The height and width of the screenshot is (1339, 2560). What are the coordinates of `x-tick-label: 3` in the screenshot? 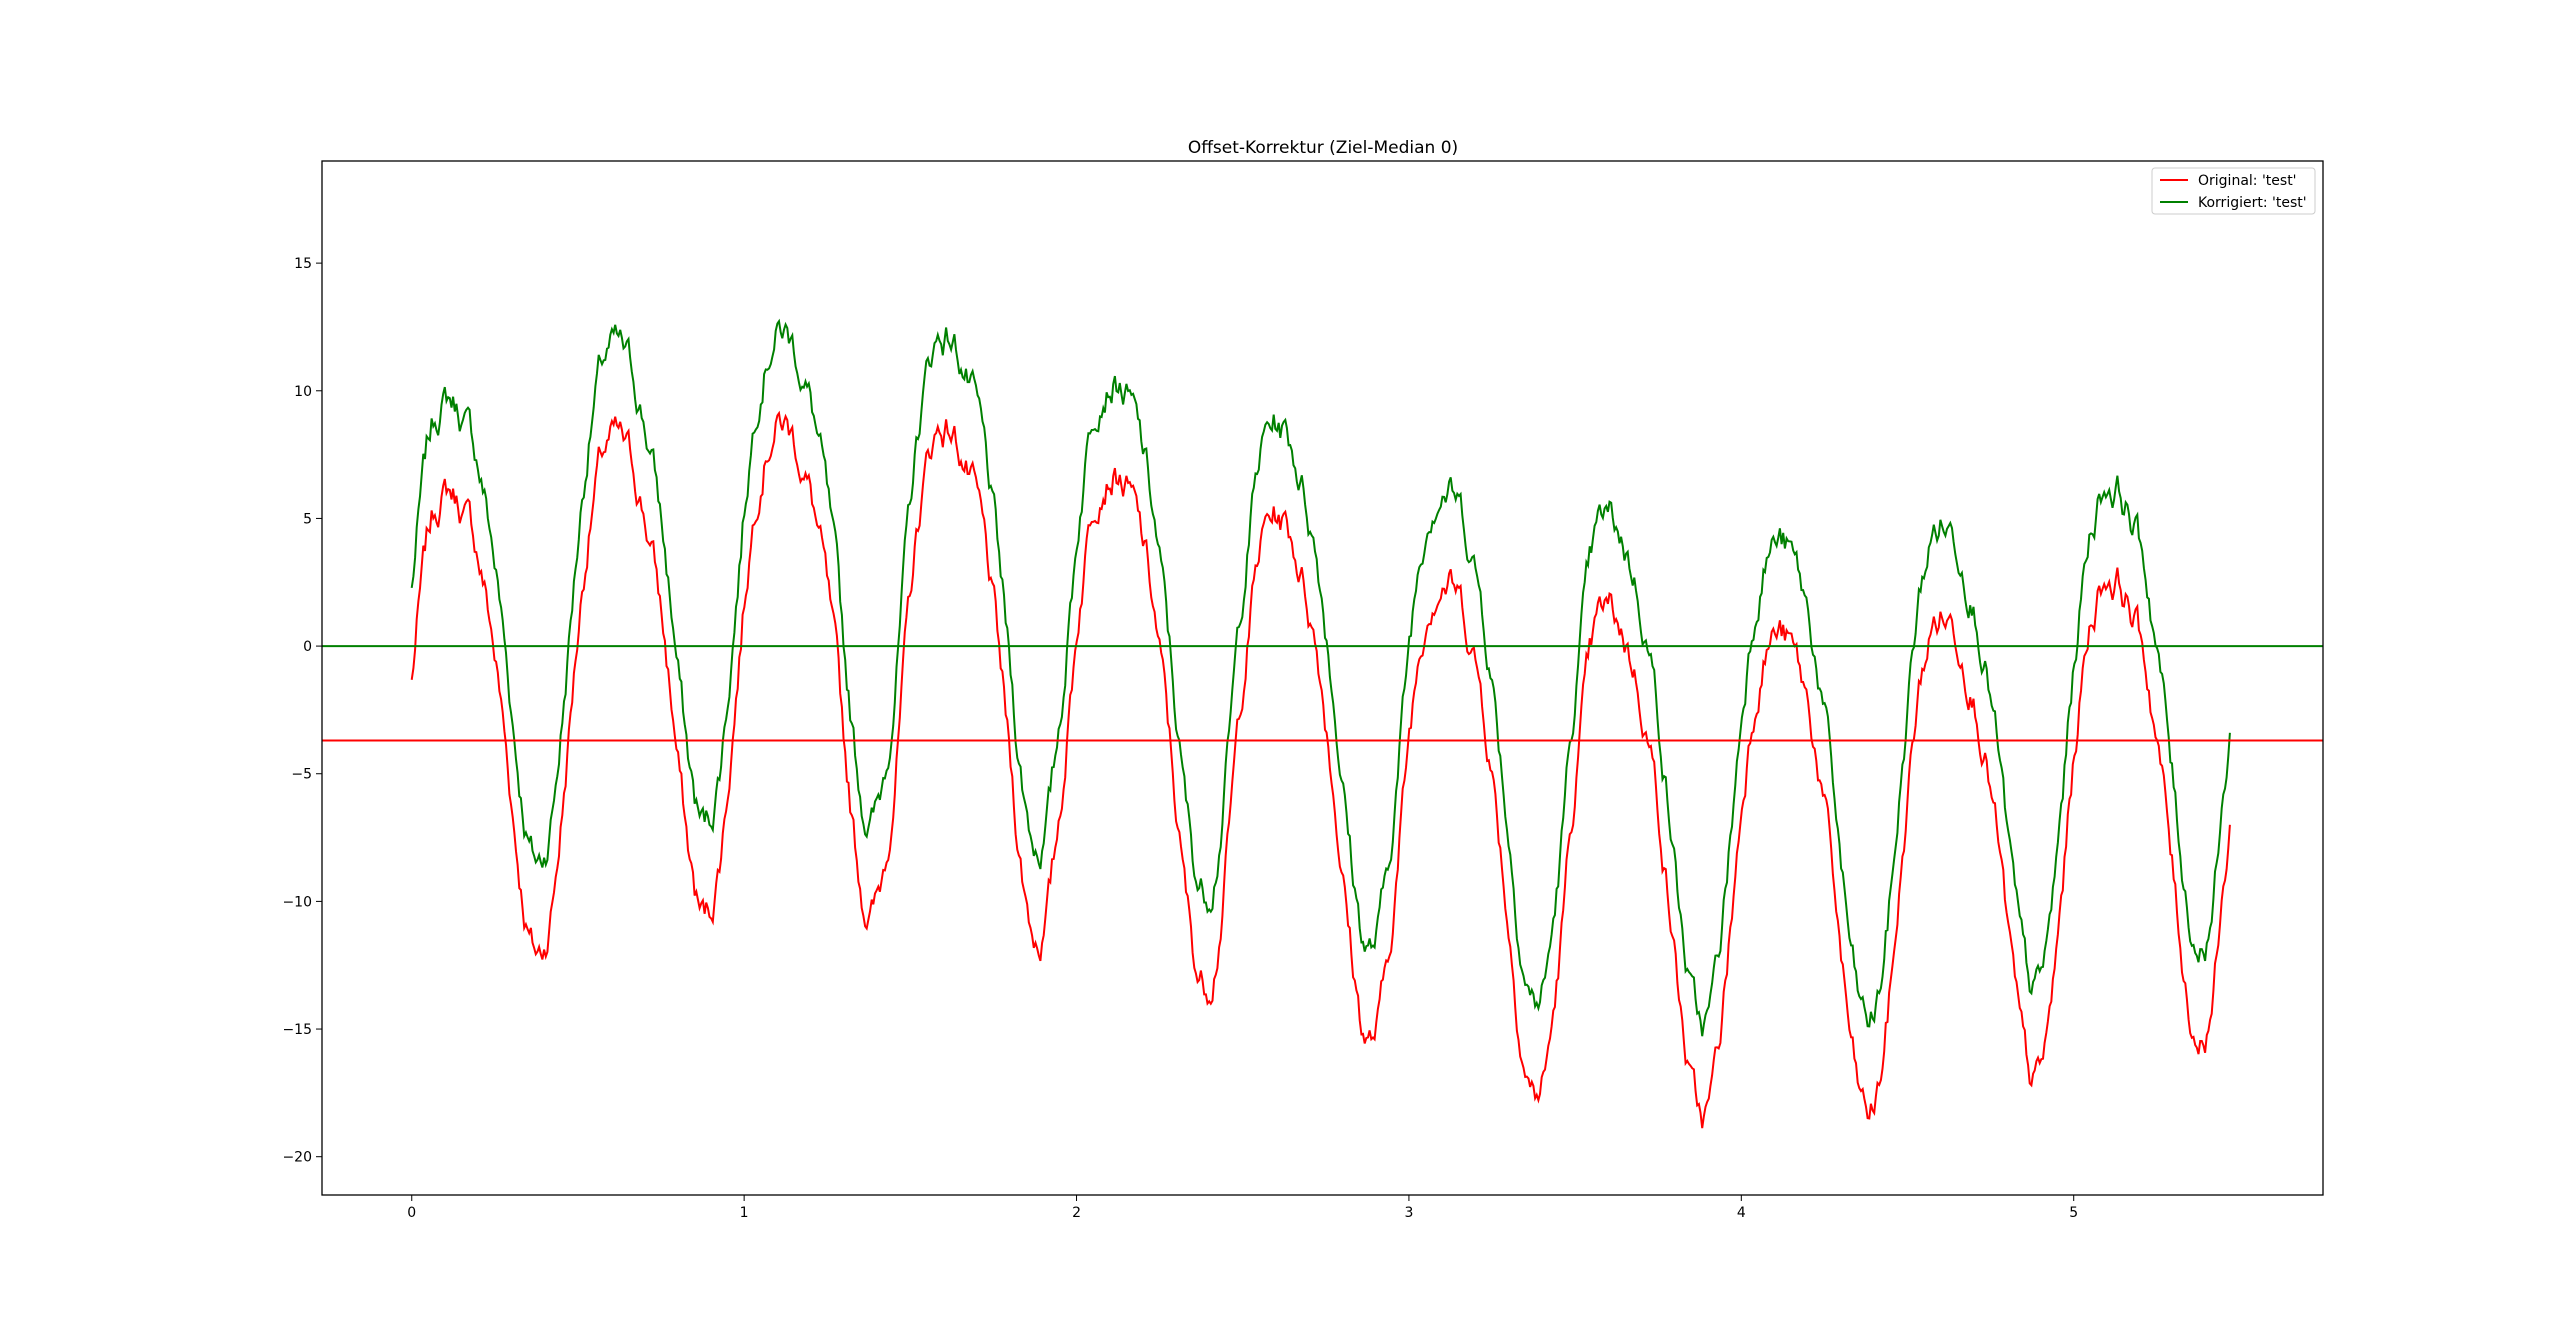 It's located at (1408, 1213).